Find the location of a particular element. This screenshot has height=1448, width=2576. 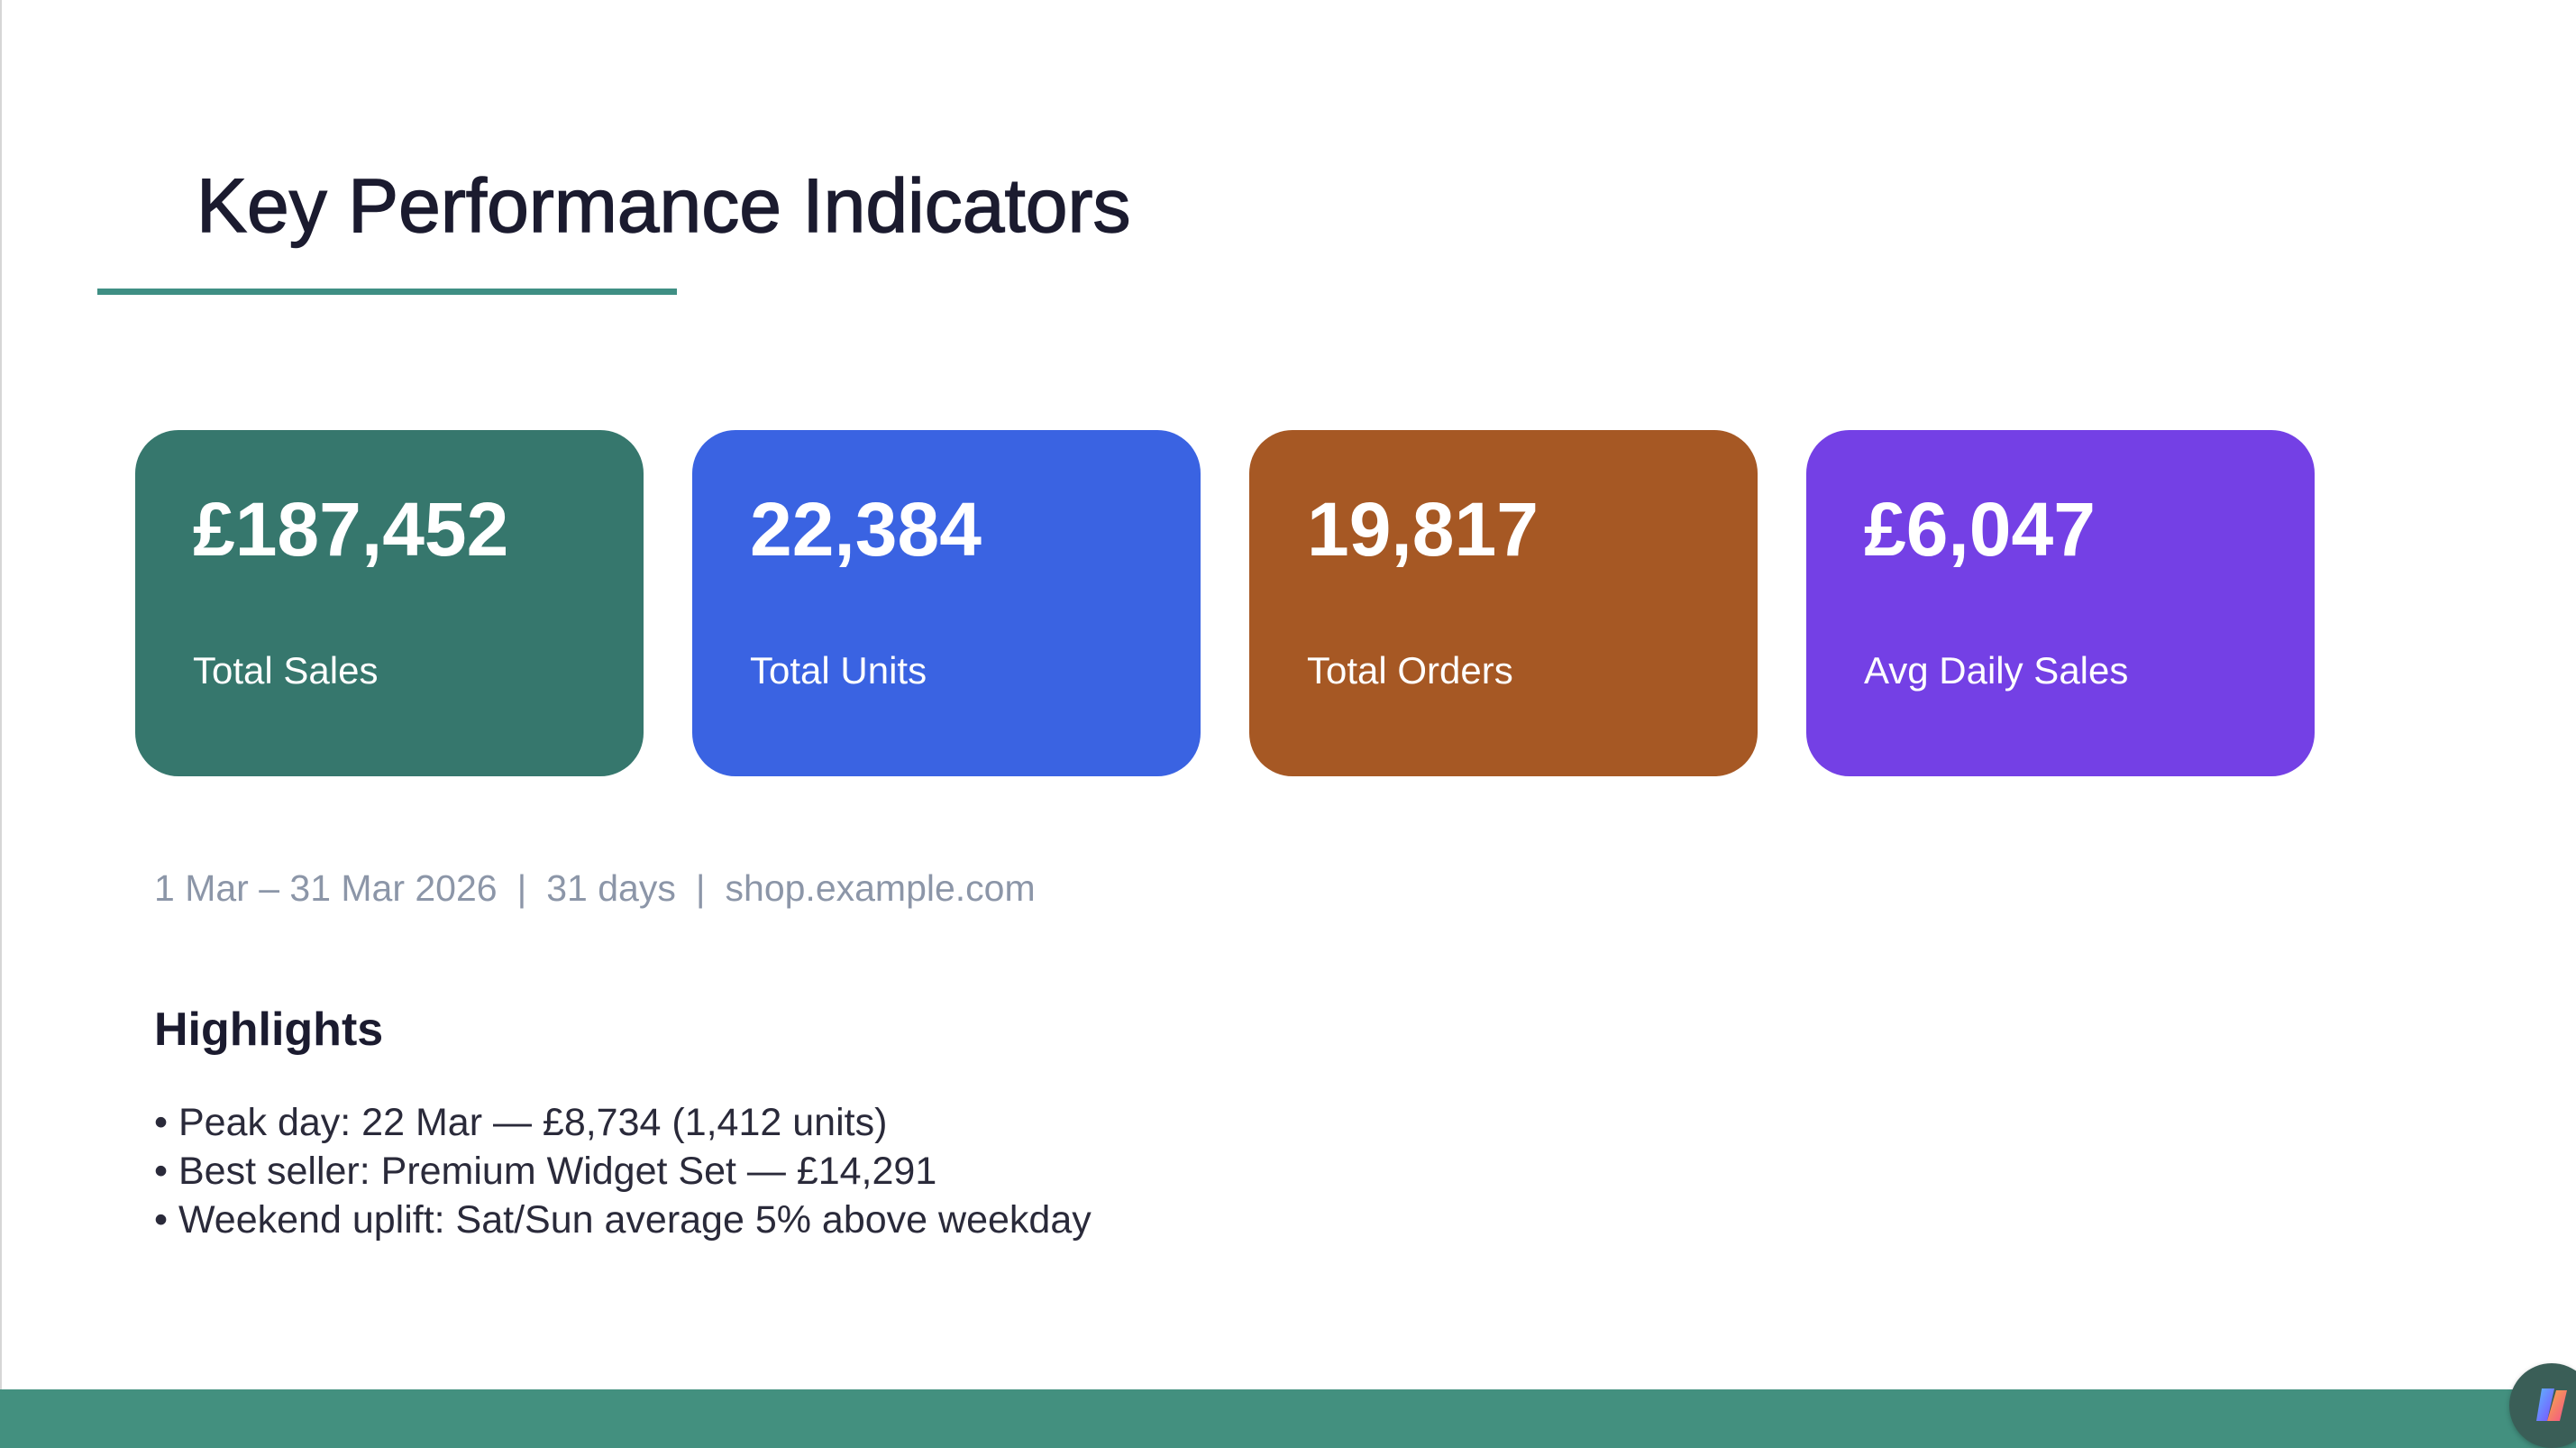

date-range: 1 Mar – 31 Mar 2026 is located at coordinates (326, 888).